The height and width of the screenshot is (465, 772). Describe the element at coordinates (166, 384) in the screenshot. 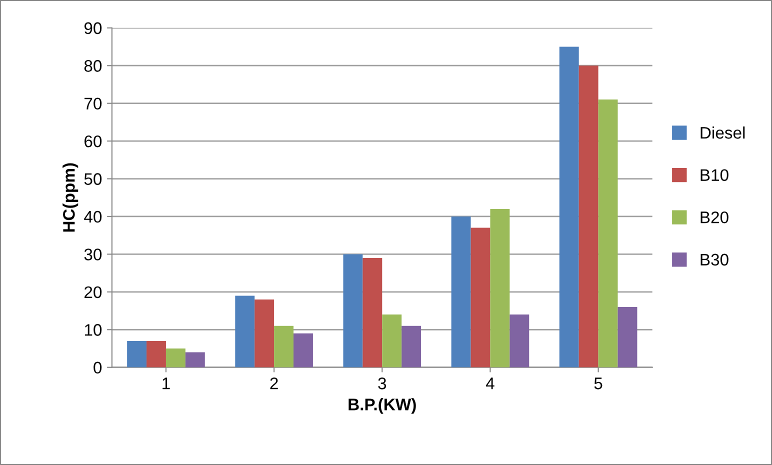

I see `x-tick-label: 1` at that location.